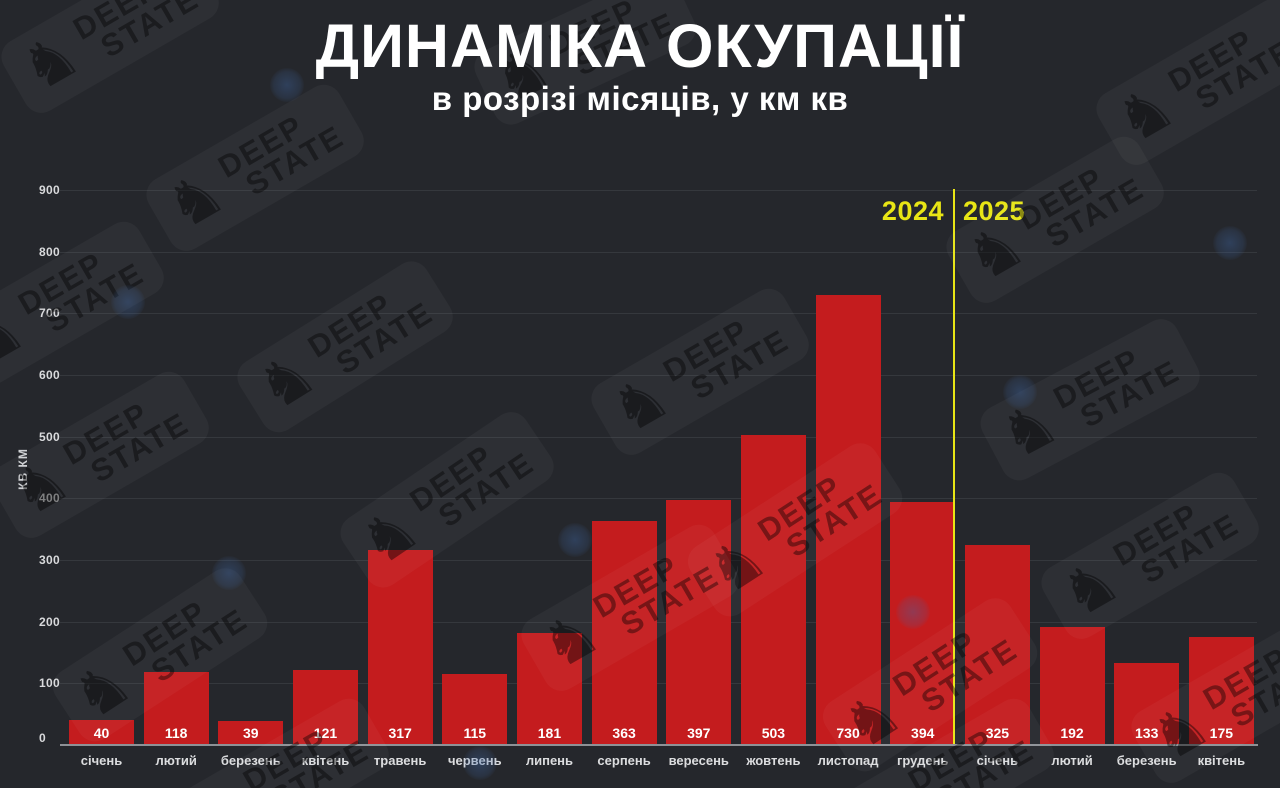 This screenshot has height=788, width=1280. Describe the element at coordinates (325, 479) in the screenshot. I see `bar-column: 121 квітень` at that location.